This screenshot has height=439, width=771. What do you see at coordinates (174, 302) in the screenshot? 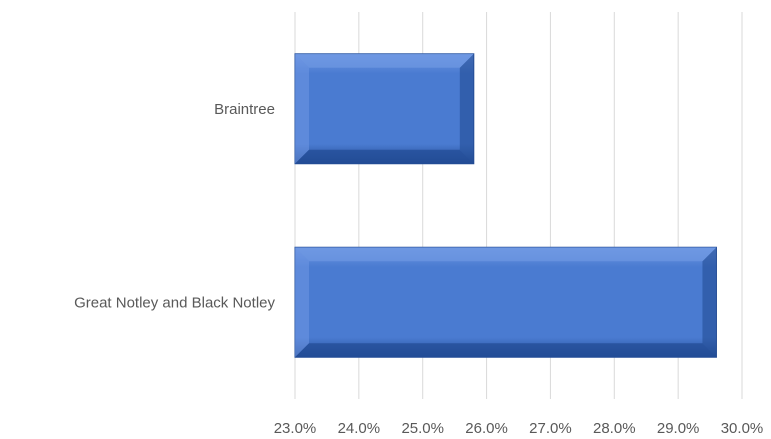
I see `category-label-1: Great Notley and Black Notley` at bounding box center [174, 302].